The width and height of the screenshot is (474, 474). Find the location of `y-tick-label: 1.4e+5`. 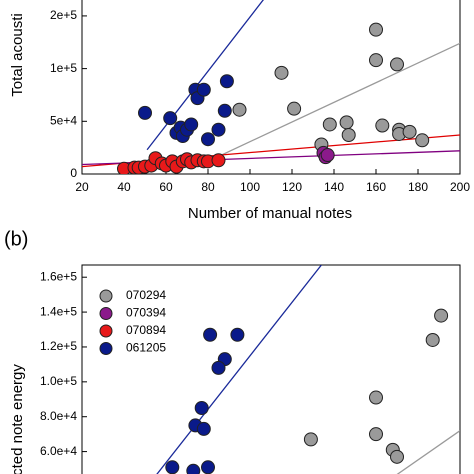

y-tick-label: 1.4e+5 is located at coordinates (58, 311).